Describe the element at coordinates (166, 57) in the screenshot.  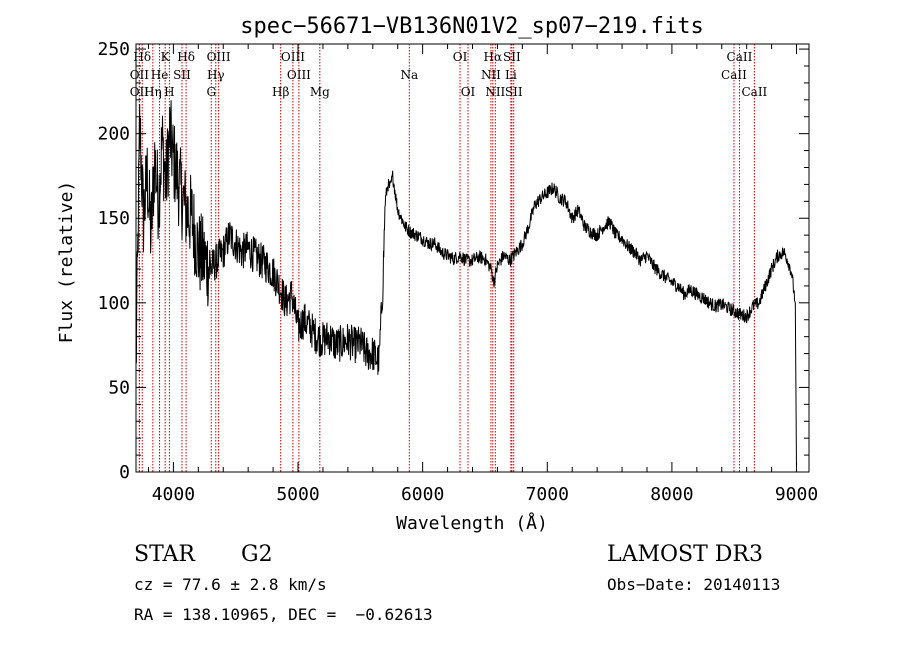
I see `line-label: K` at that location.